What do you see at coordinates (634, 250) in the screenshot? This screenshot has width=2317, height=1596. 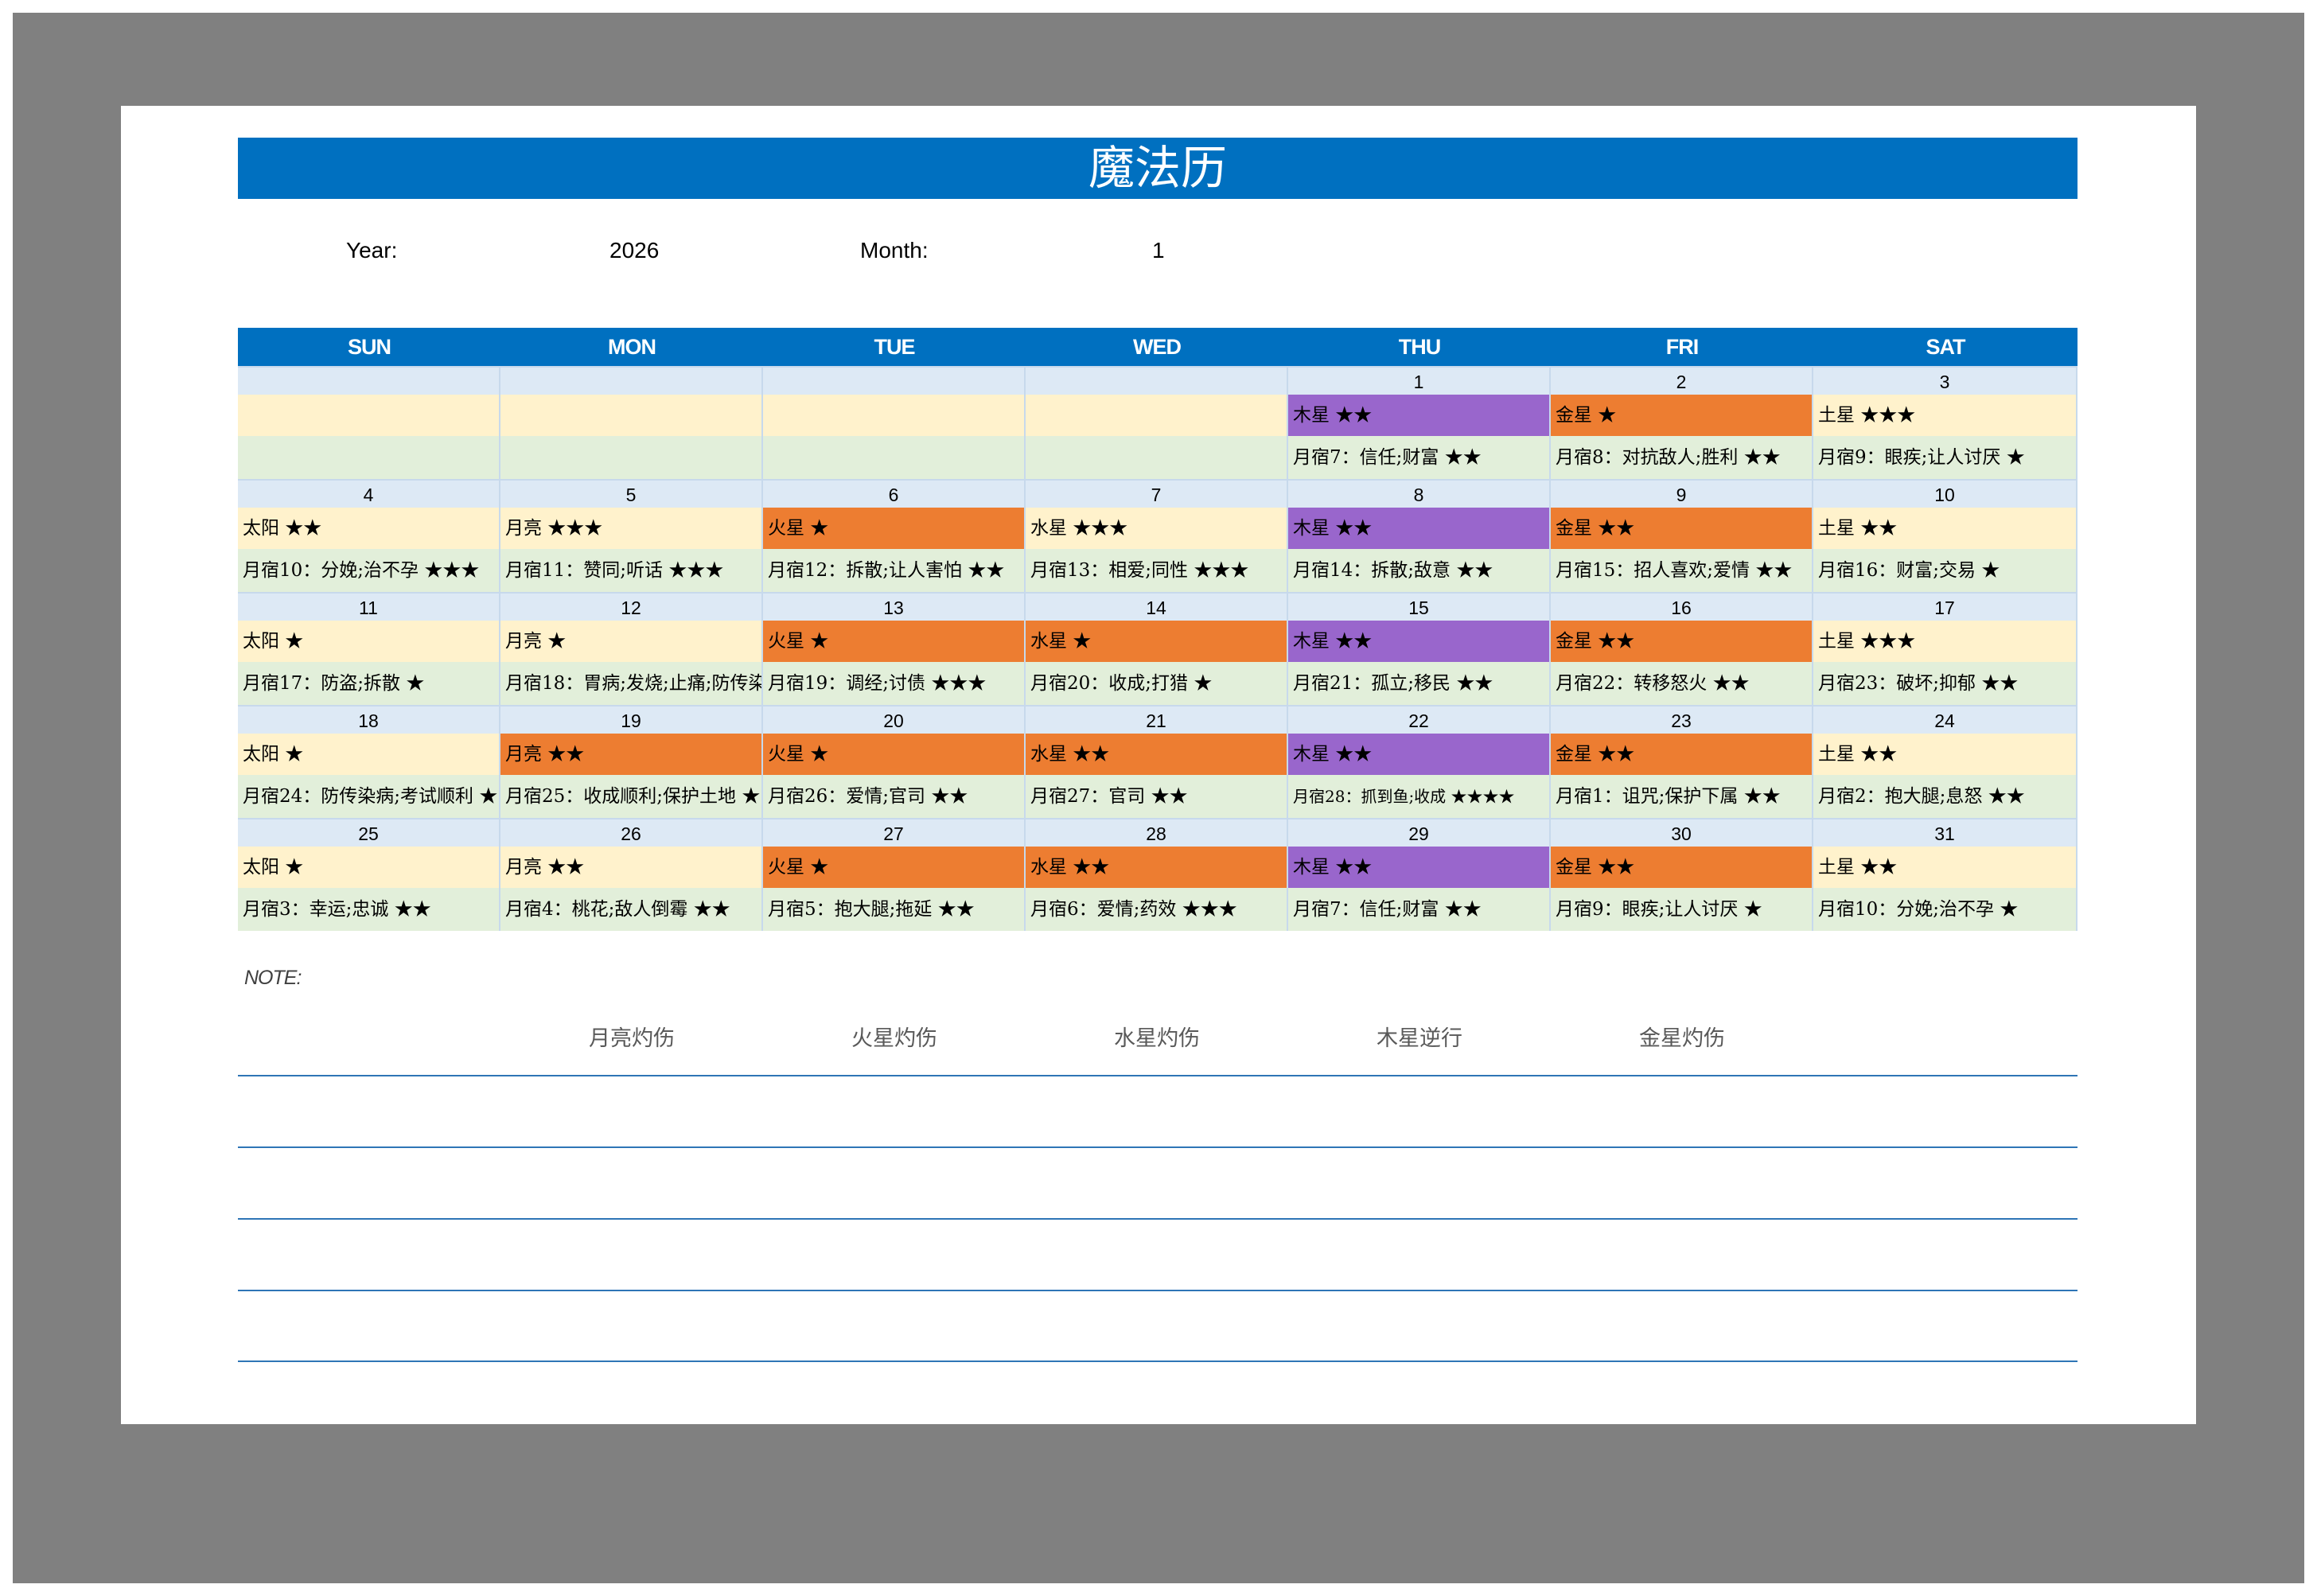 I see `year-value: 2026` at bounding box center [634, 250].